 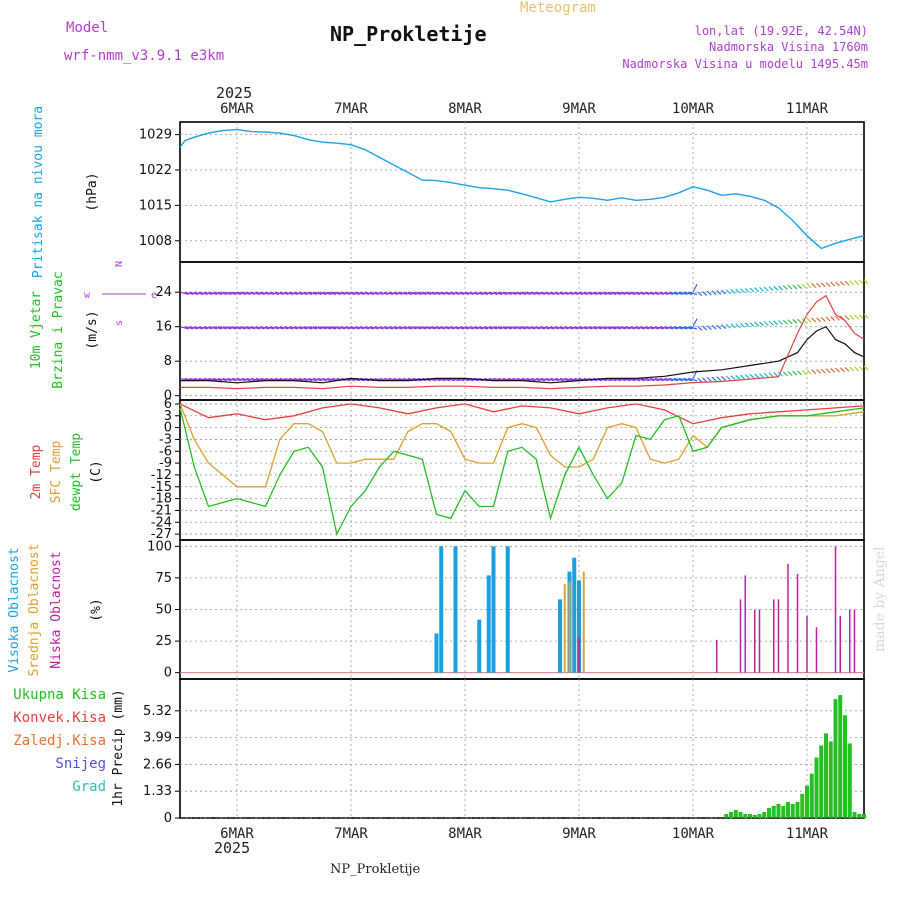 I want to click on day-label-bottom: 10MAR, so click(x=693, y=834).